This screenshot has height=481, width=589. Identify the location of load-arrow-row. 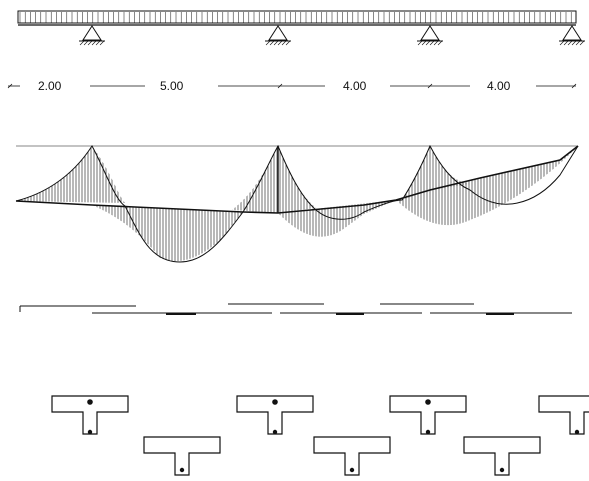
(295, 17).